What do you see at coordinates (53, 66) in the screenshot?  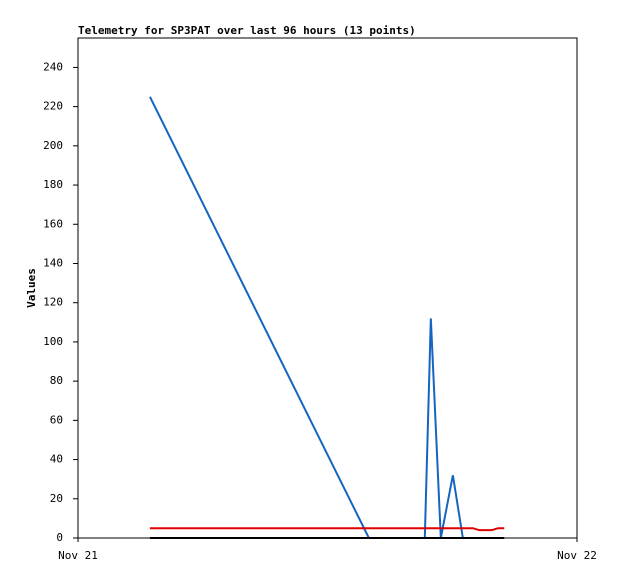 I see `y-tick-label: 240` at bounding box center [53, 66].